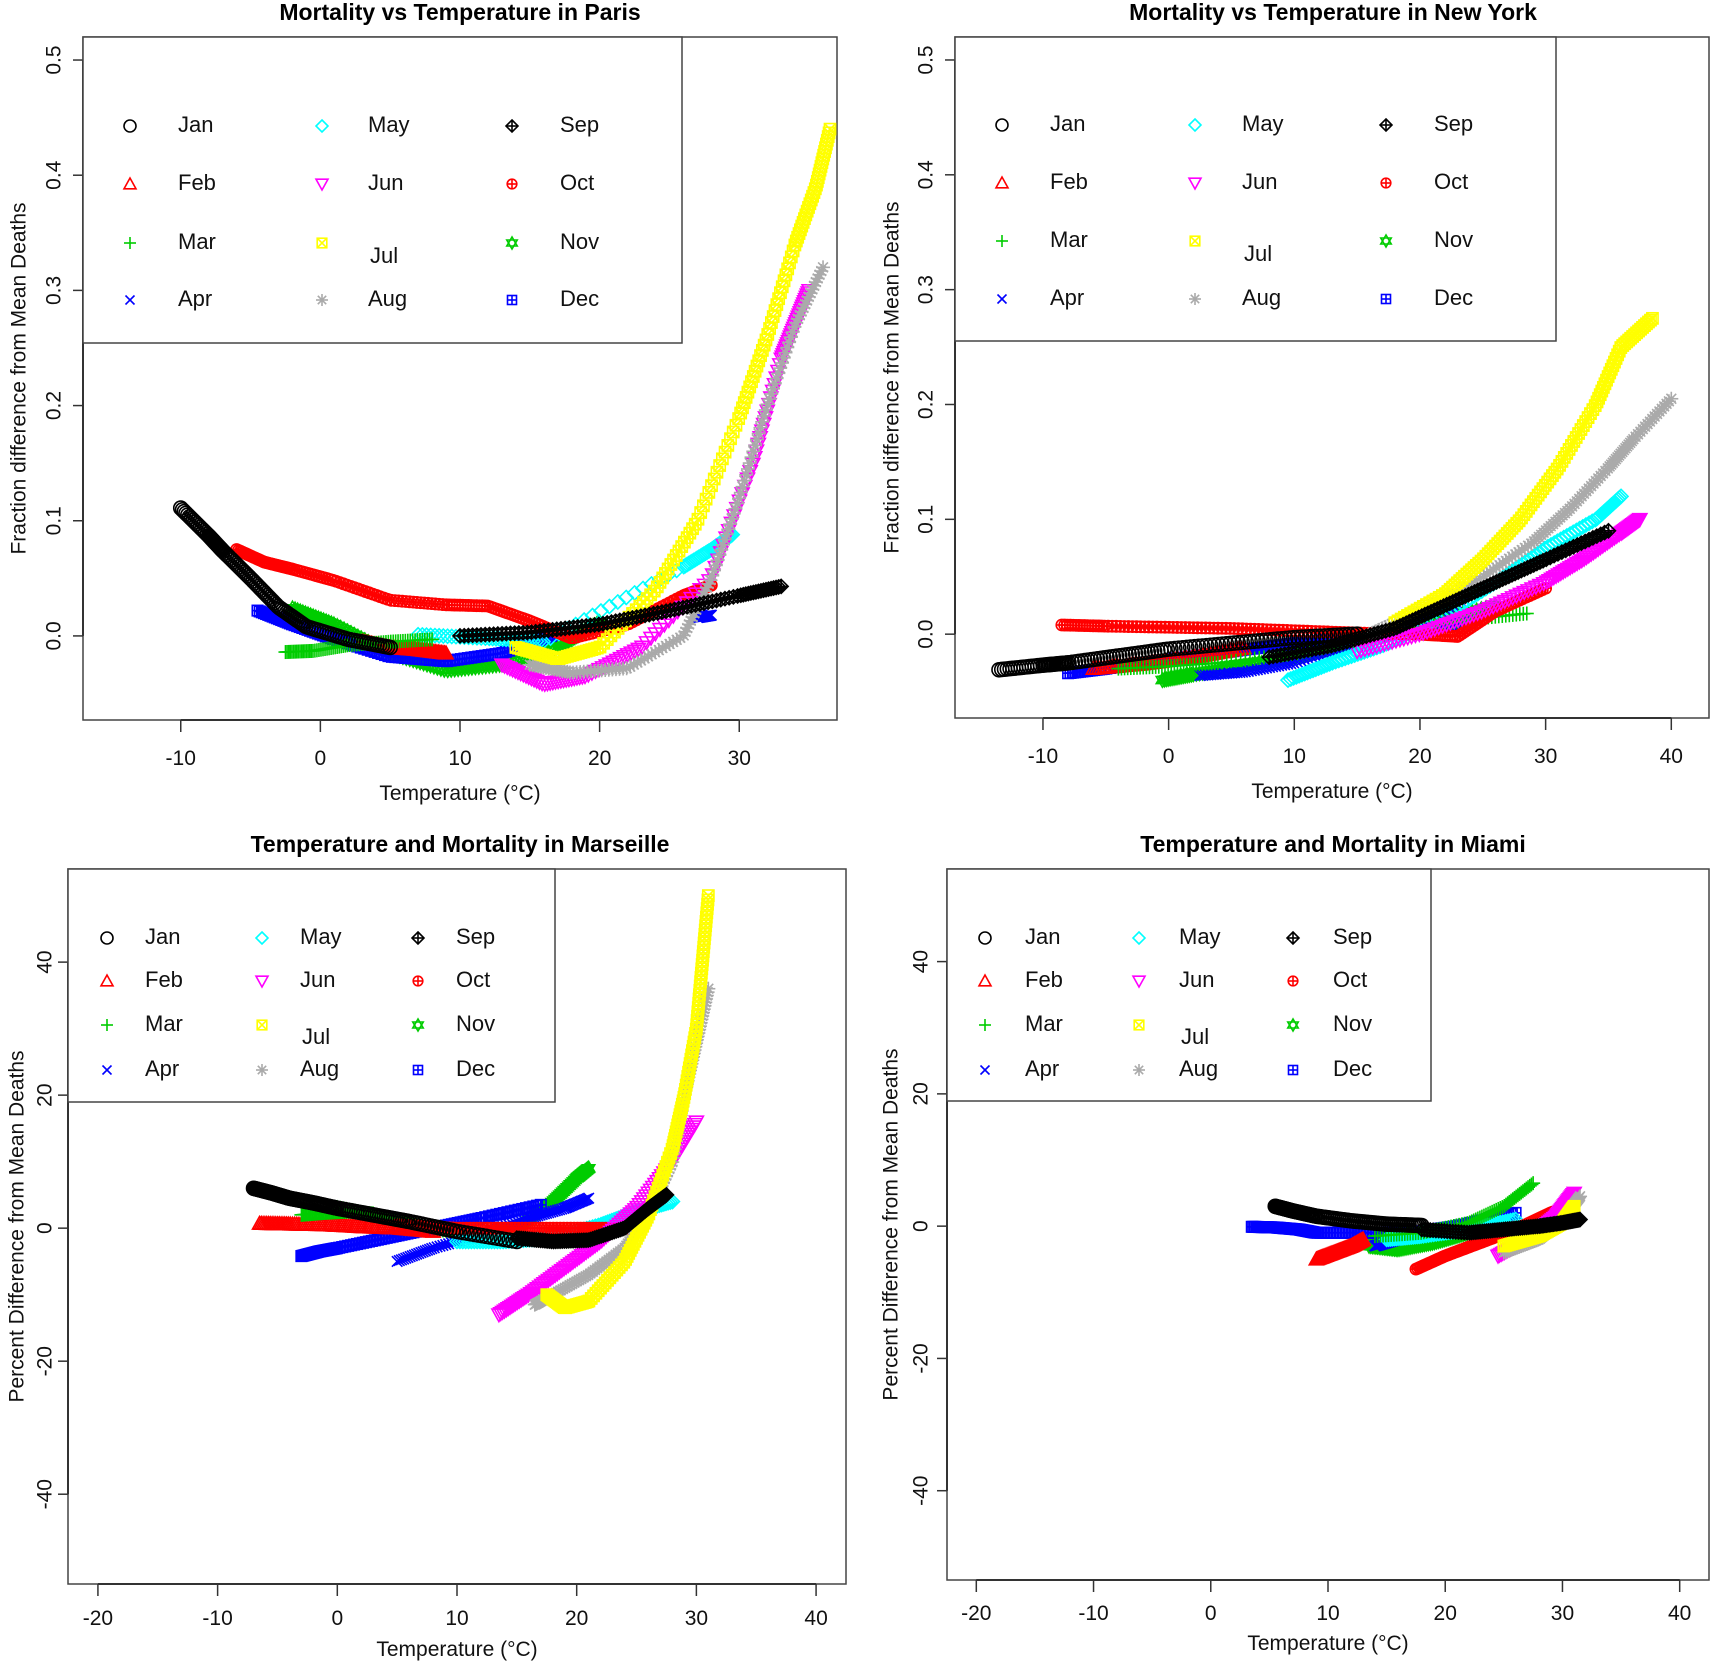 Image resolution: width=1723 pixels, height=1662 pixels. What do you see at coordinates (676, 470) in the screenshot?
I see `series-aug` at bounding box center [676, 470].